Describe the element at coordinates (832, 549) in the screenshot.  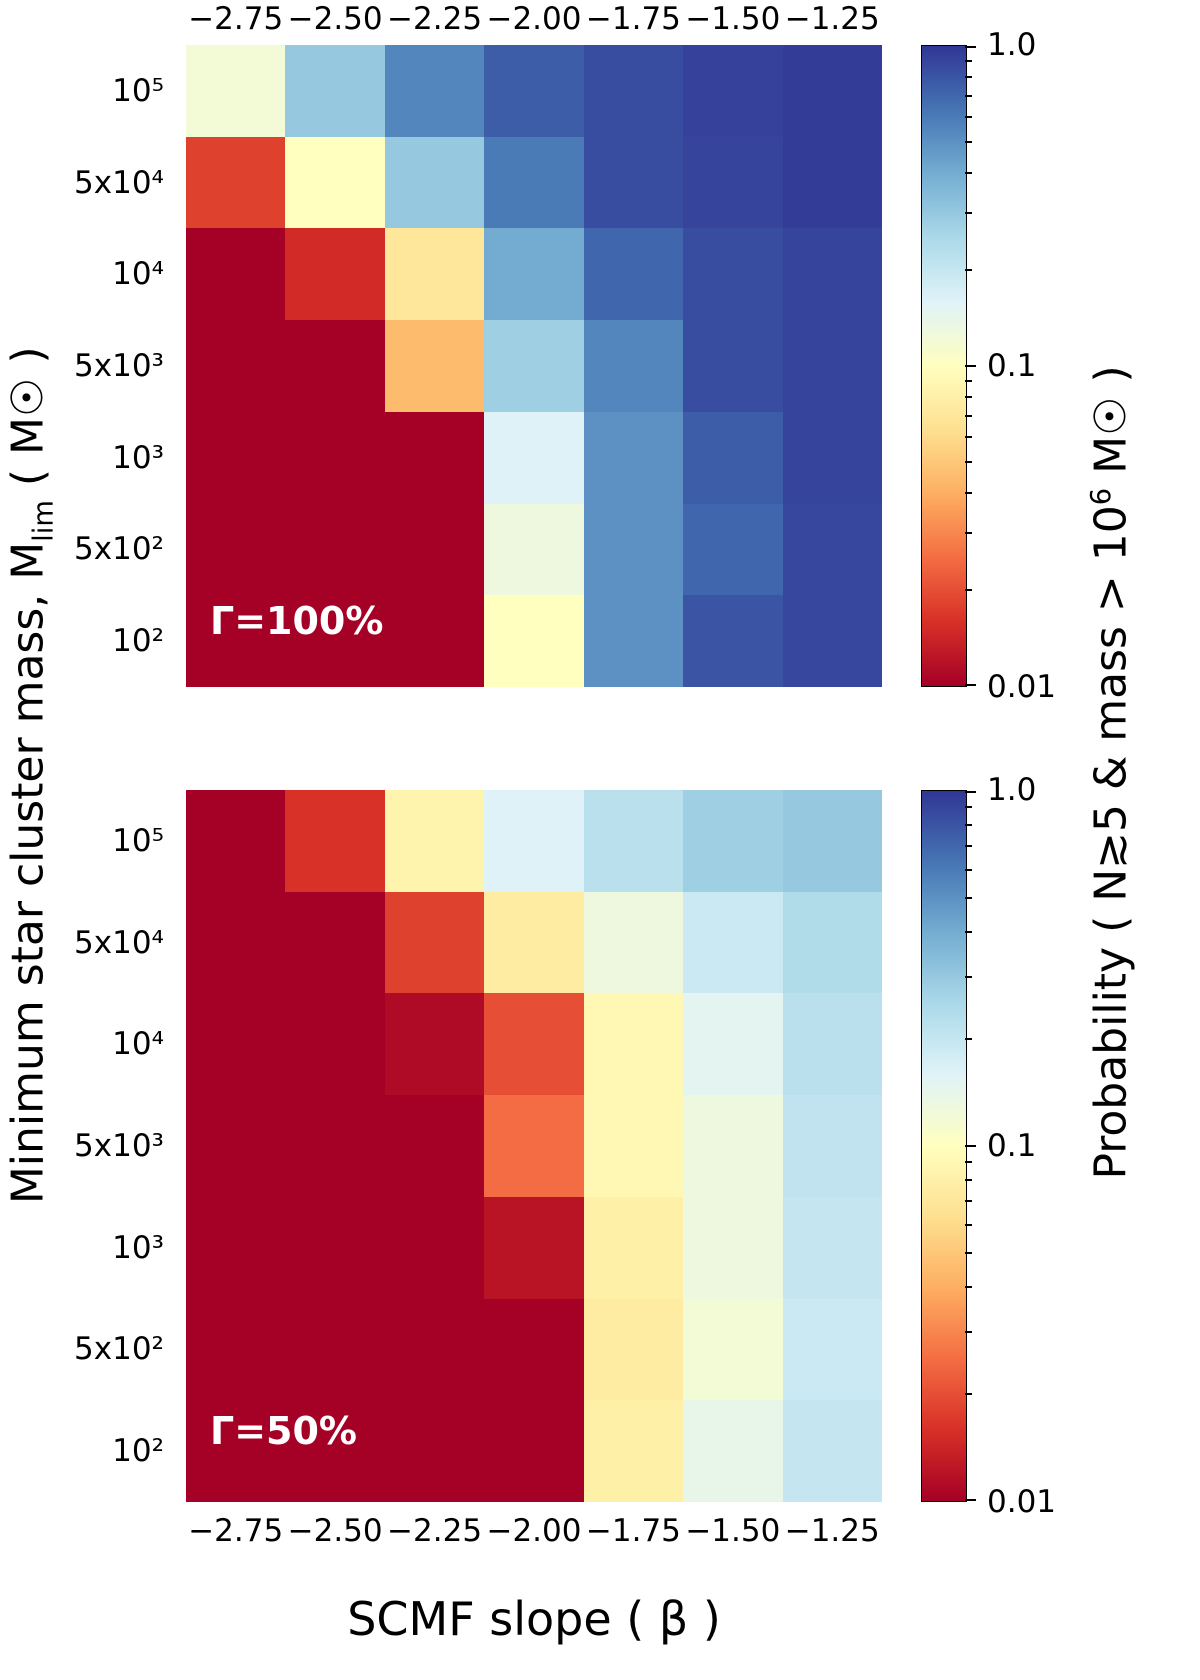
I see `heatmap-cell-r5-c6` at that location.